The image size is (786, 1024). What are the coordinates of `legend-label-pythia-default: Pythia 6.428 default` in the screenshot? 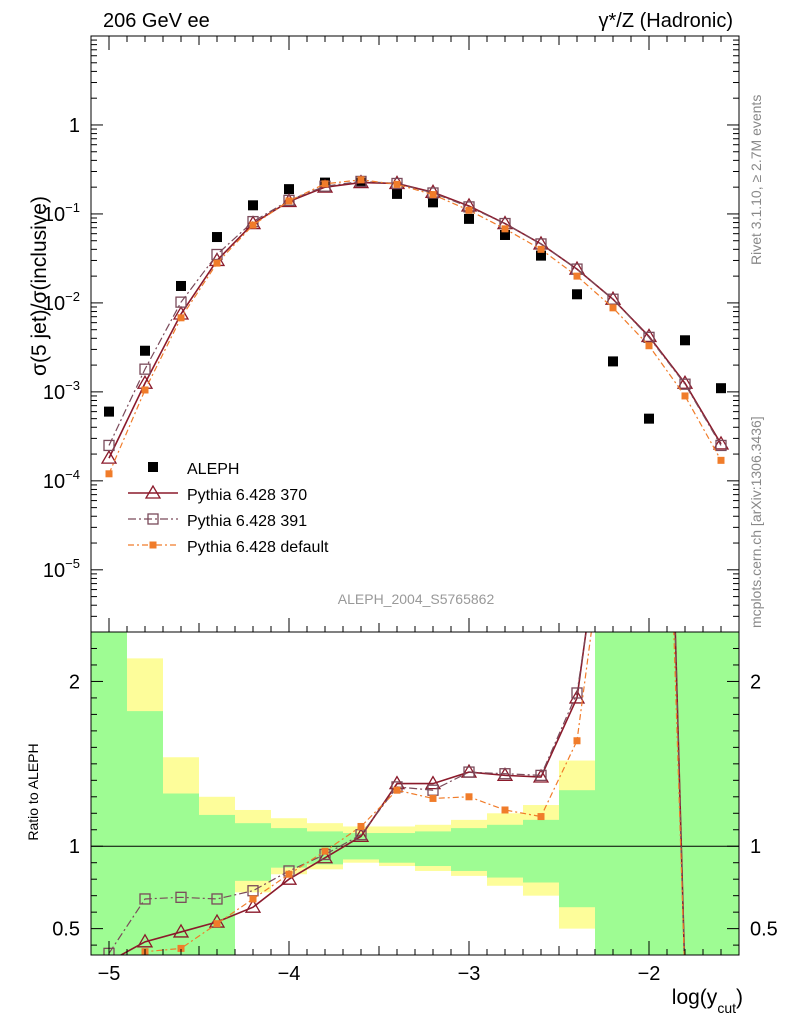 It's located at (258, 547).